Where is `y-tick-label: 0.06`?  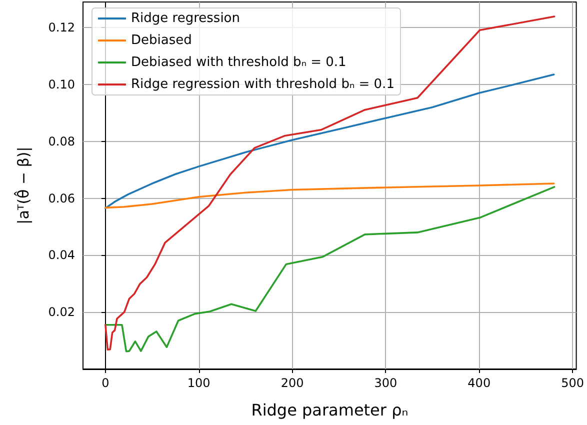 y-tick-label: 0.06 is located at coordinates (61, 198).